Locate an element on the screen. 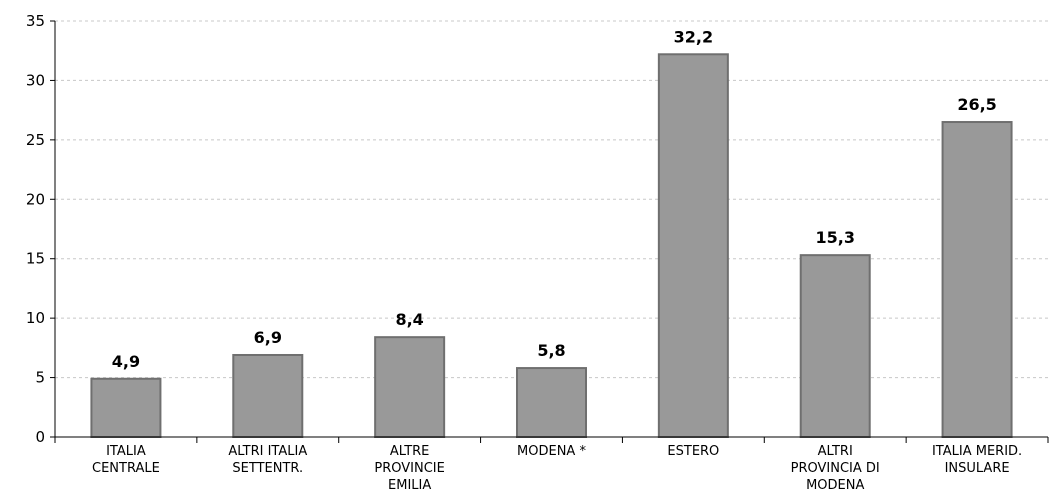 The height and width of the screenshot is (501, 1050). y-tick-label: 25 is located at coordinates (35, 140).